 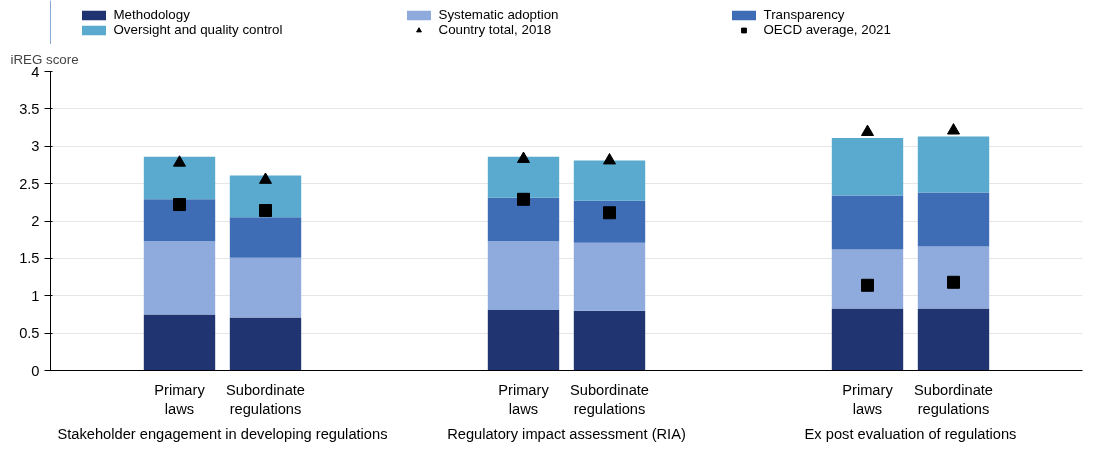 I want to click on y-tick-label: 1.5, so click(x=29, y=258).